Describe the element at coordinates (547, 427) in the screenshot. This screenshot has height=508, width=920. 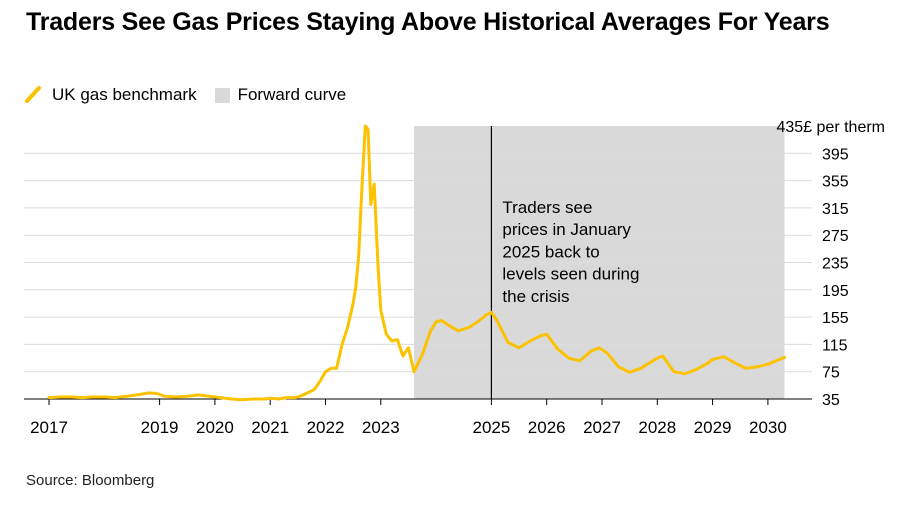
I see `x-tick-label: 2026` at that location.